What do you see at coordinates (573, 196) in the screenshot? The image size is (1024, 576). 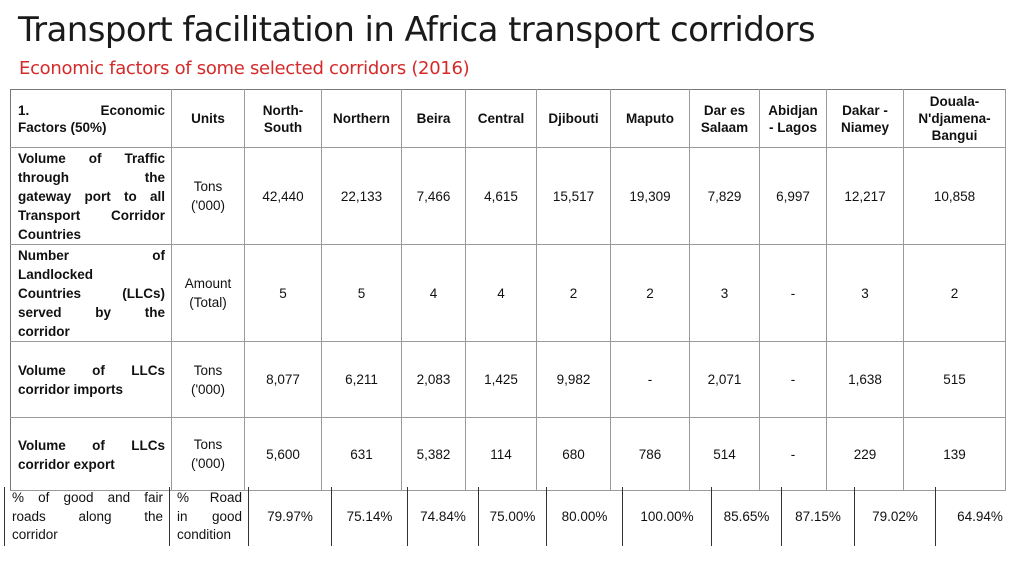 I see `table-cell: 15,517` at bounding box center [573, 196].